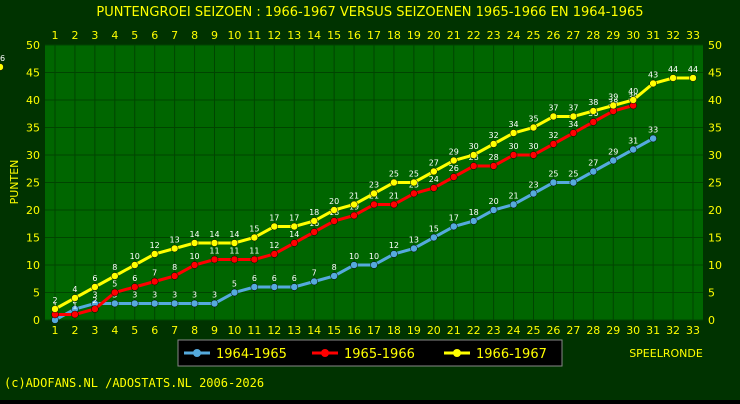  I want to click on x-tick-label-top: 27, so click(573, 35).